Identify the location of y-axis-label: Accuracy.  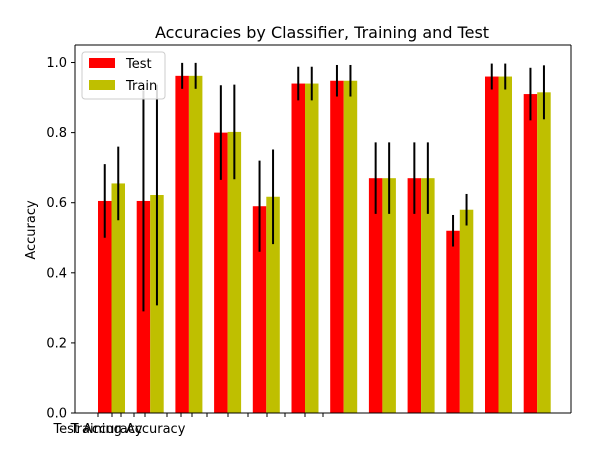
(31, 230).